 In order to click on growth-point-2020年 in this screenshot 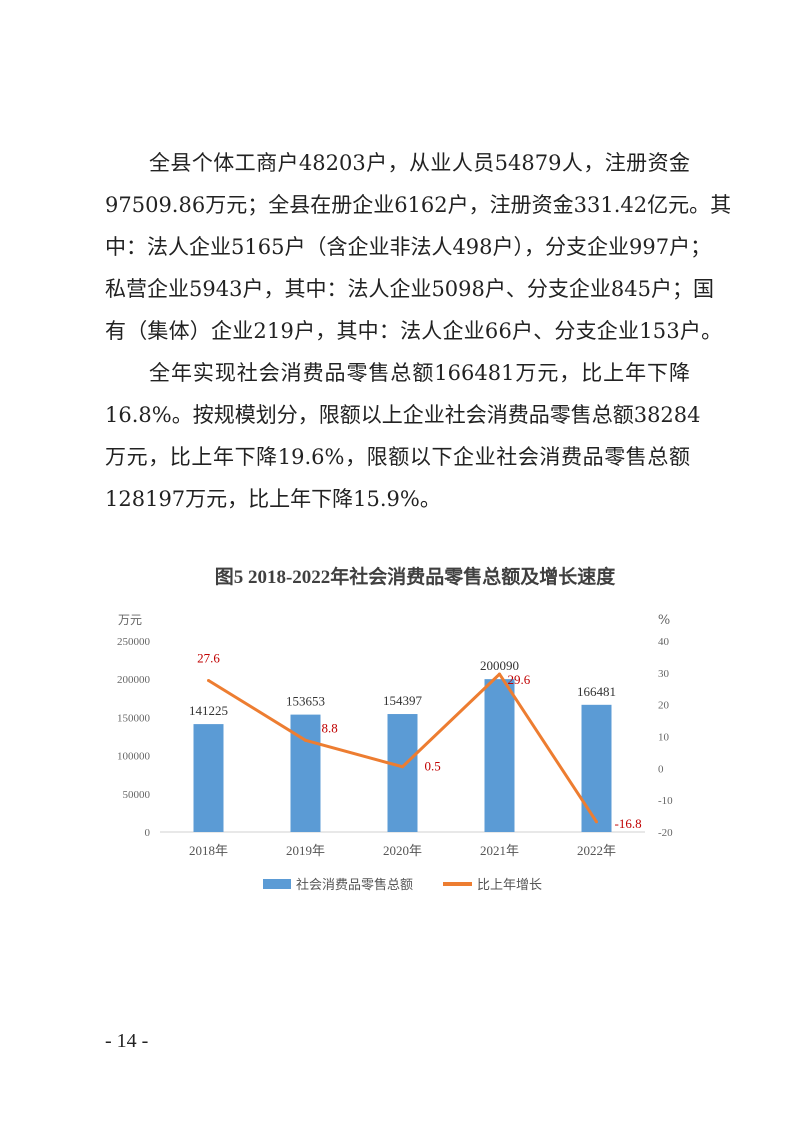, I will do `click(402, 767)`.